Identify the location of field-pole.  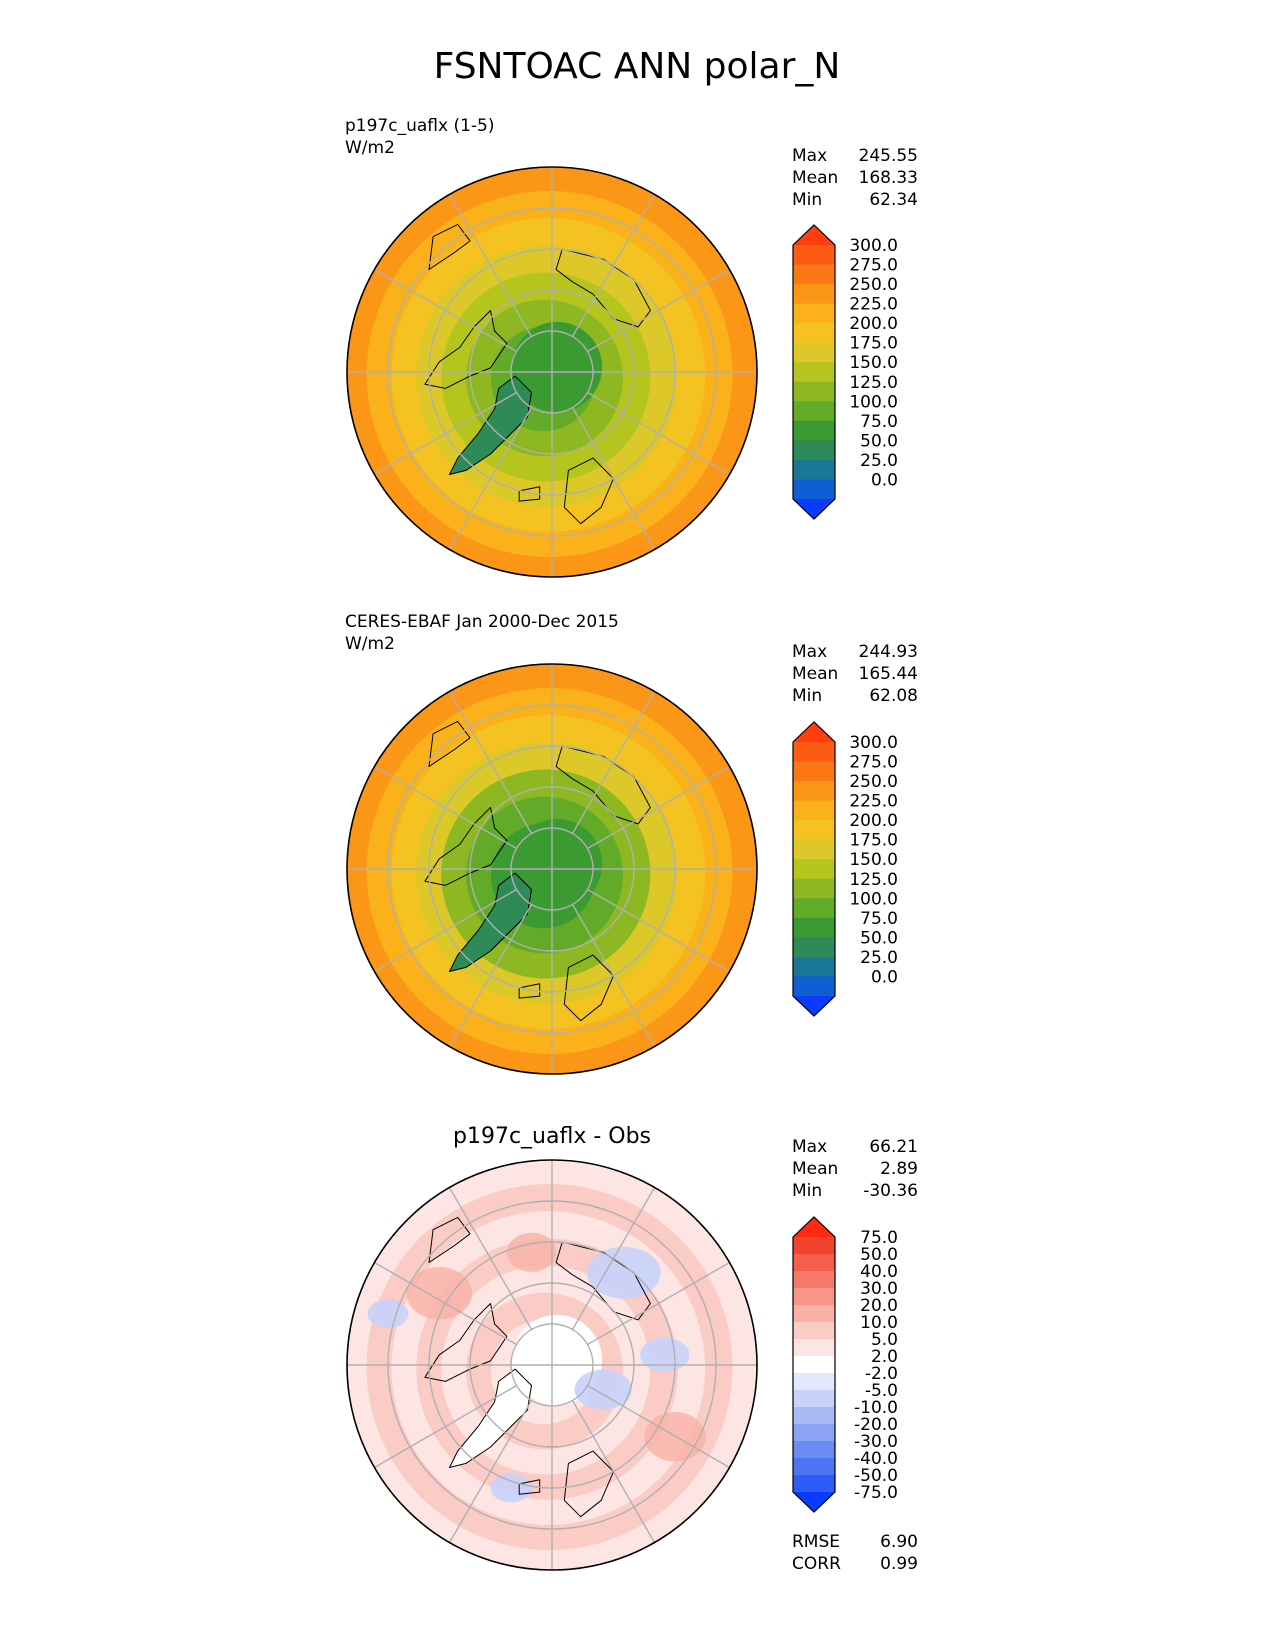
(557, 864).